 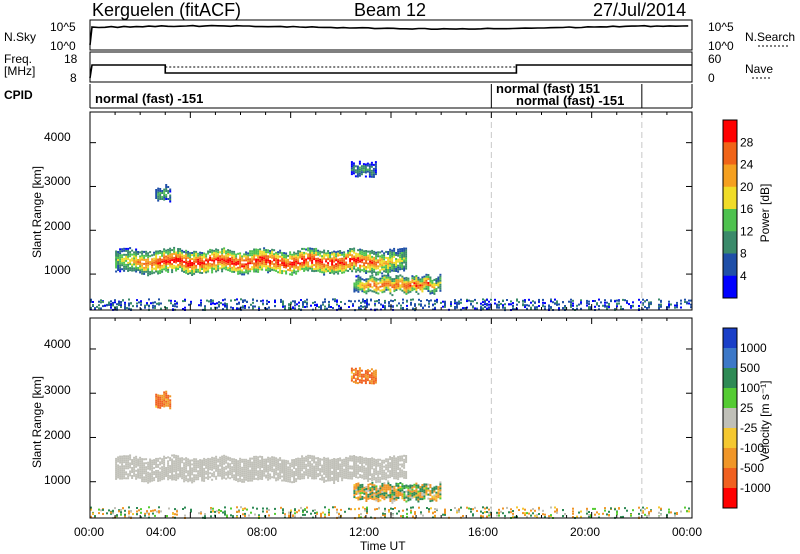 What do you see at coordinates (18, 95) in the screenshot?
I see `cpid-label: CPID` at bounding box center [18, 95].